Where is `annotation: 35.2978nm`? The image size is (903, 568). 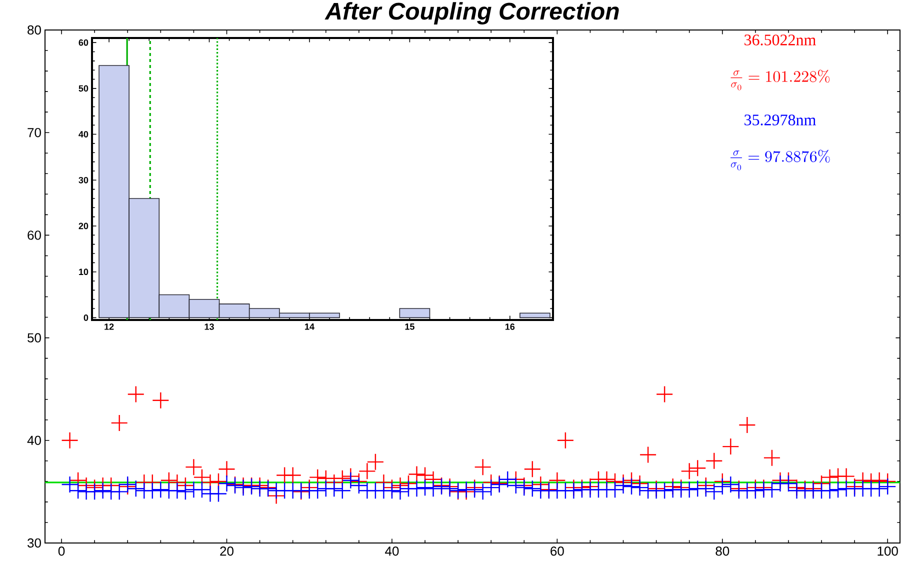
annotation: 35.2978nm is located at coordinates (780, 120).